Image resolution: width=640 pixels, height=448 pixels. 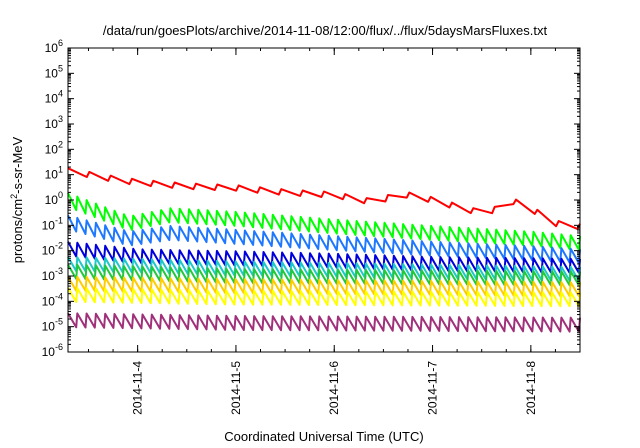 What do you see at coordinates (17, 199) in the screenshot?
I see `y-axis-label: protons/cm2-s-sr-MeV` at bounding box center [17, 199].